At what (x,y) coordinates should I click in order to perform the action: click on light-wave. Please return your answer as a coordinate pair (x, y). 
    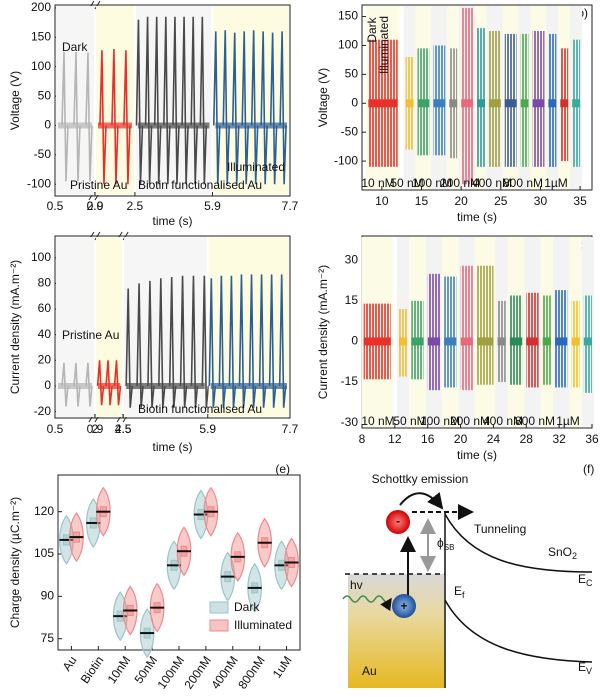
    Looking at the image, I should click on (367, 603).